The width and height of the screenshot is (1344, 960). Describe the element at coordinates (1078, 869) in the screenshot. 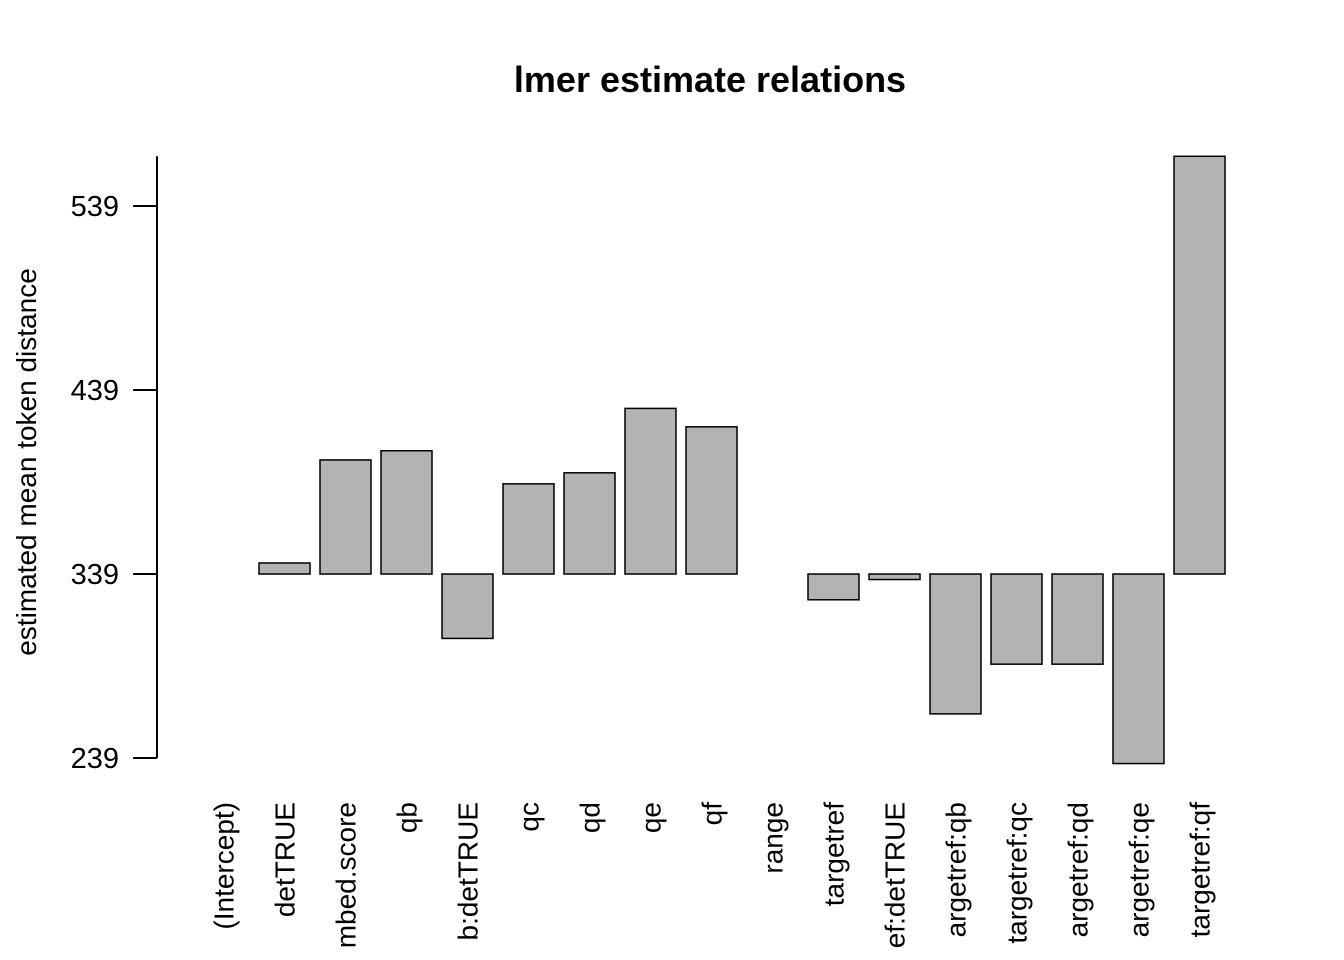

I see `x-tick-label: argetref:qd` at that location.